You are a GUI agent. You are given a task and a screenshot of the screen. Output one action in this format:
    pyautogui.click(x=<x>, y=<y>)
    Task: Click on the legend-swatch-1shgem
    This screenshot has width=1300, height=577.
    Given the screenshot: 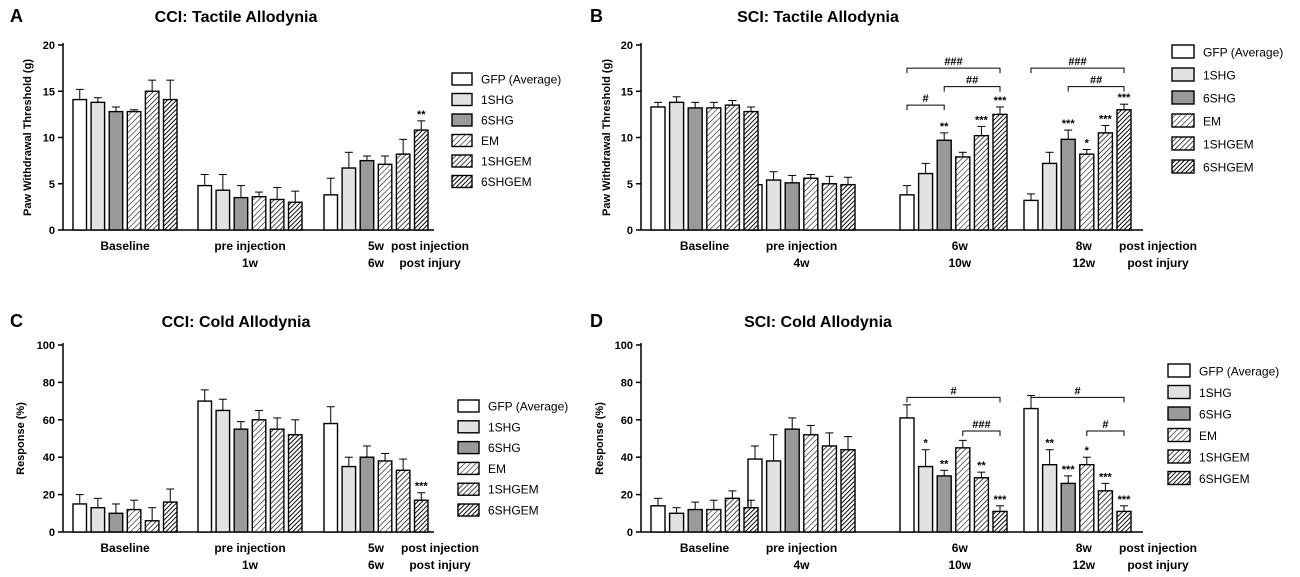 What is the action you would take?
    pyautogui.click(x=468, y=489)
    